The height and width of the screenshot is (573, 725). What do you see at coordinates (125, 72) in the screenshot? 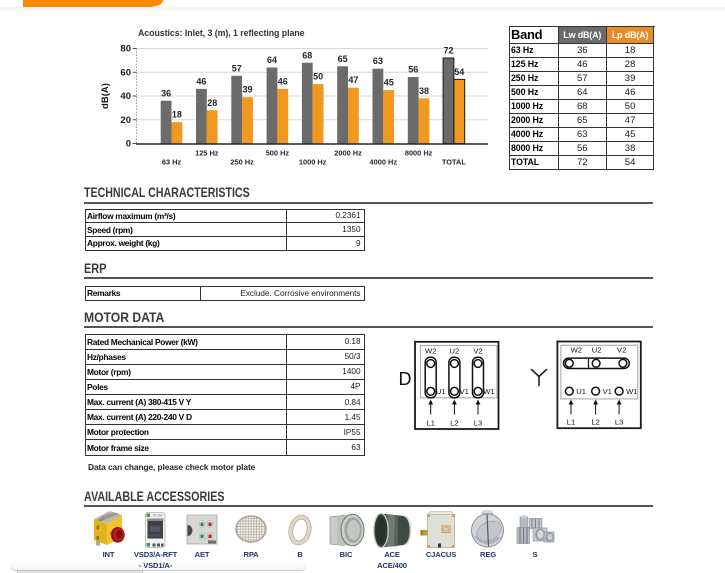
I see `svg-text: 60` at bounding box center [125, 72].